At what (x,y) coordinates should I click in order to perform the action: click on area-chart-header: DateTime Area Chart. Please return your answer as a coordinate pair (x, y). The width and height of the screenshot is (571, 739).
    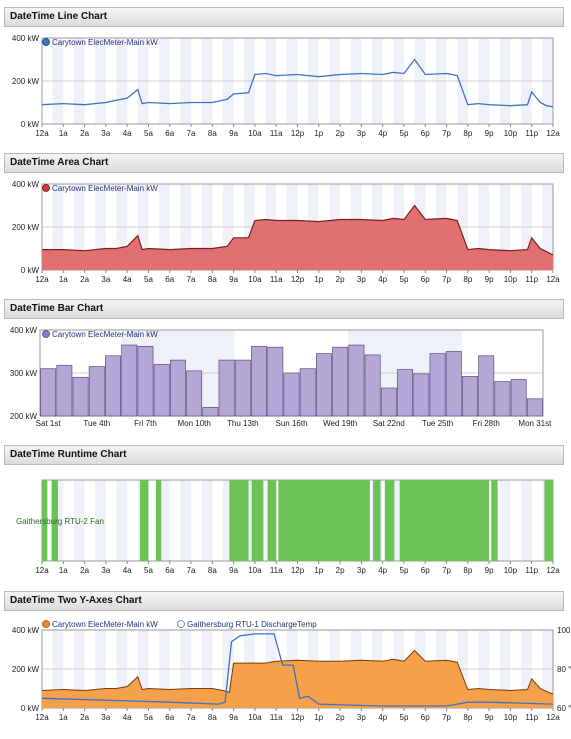
    Looking at the image, I should click on (284, 163).